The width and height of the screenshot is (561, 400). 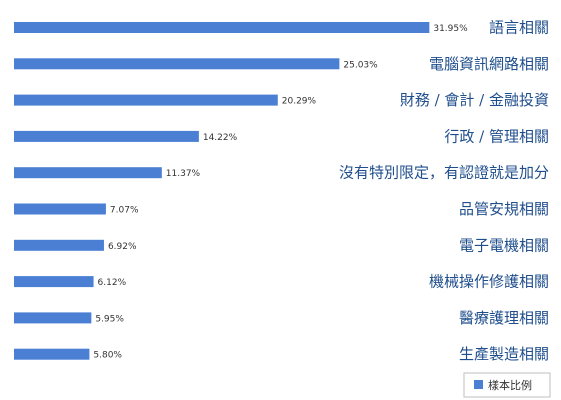 What do you see at coordinates (444, 173) in the screenshot?
I see `category-label-5: 沒有特別限定，有認證就是加分` at bounding box center [444, 173].